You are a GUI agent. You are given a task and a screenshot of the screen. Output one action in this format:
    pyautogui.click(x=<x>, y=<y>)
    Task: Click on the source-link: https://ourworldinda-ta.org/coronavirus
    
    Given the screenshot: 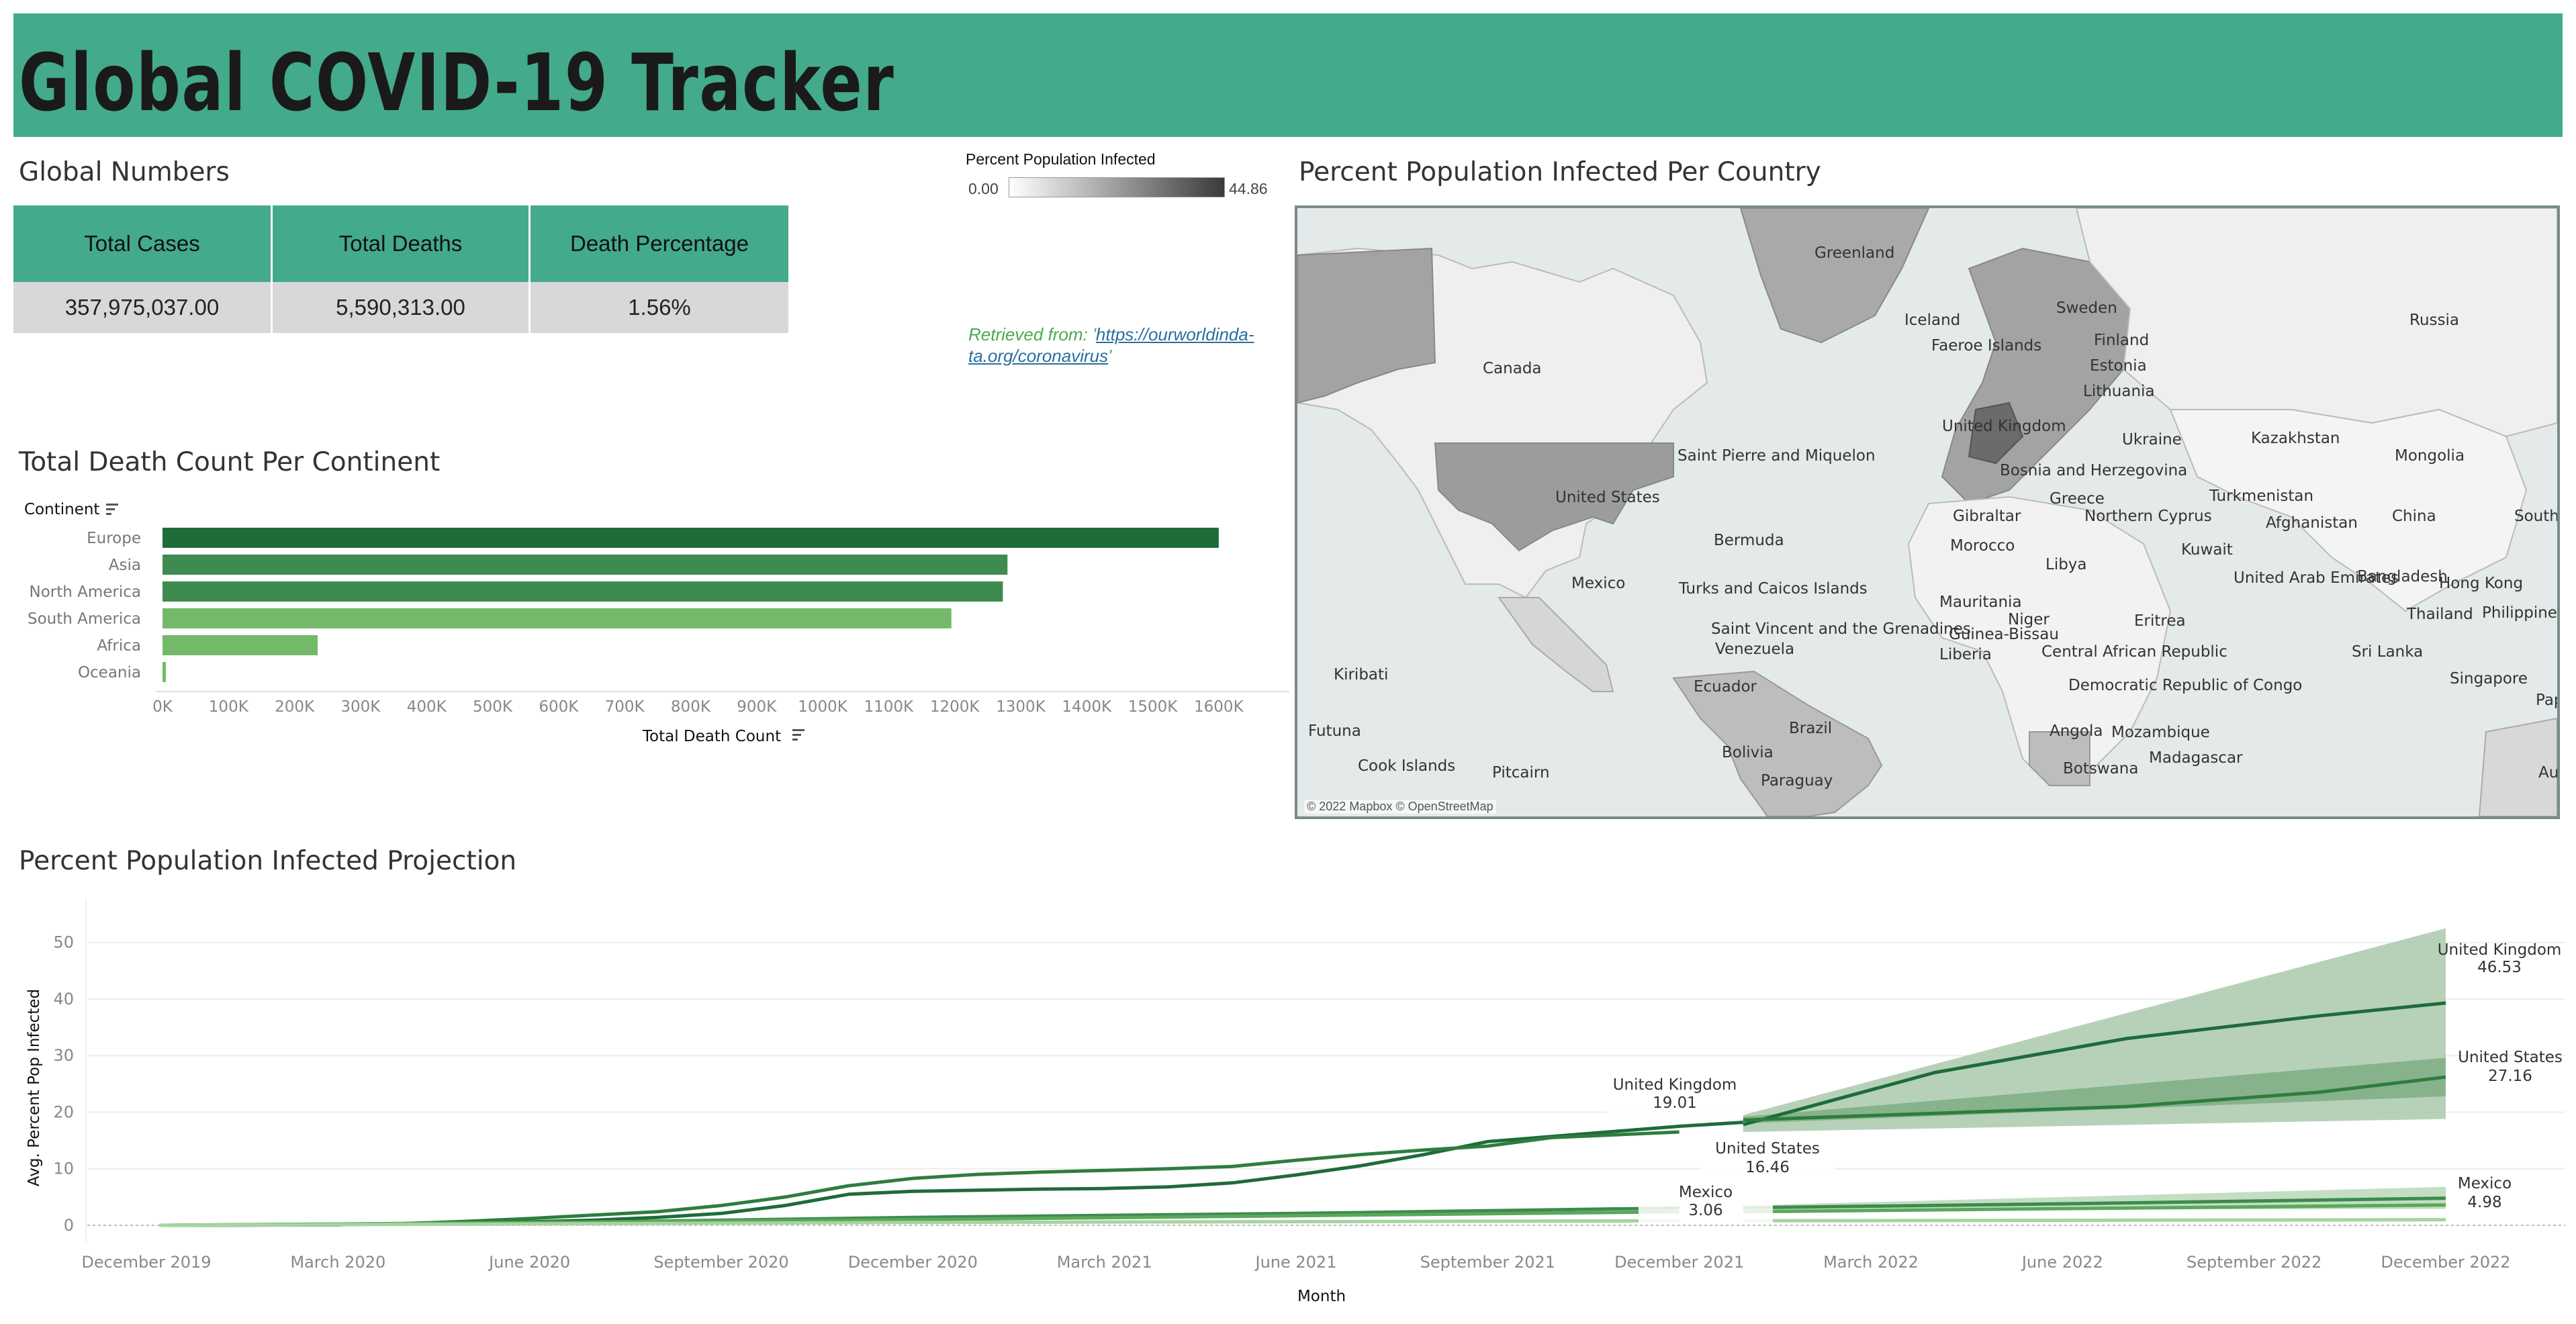 What is the action you would take?
    pyautogui.click(x=1111, y=345)
    